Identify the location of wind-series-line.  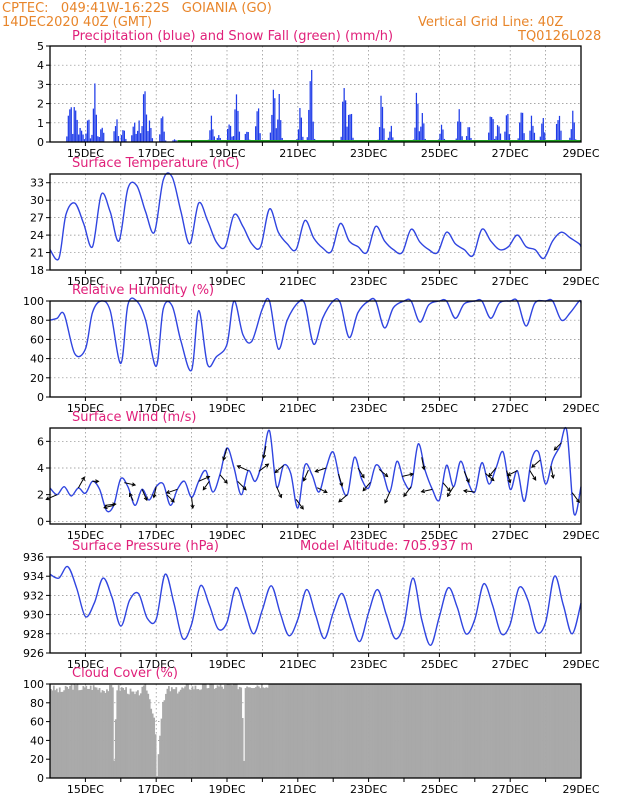
(315, 471).